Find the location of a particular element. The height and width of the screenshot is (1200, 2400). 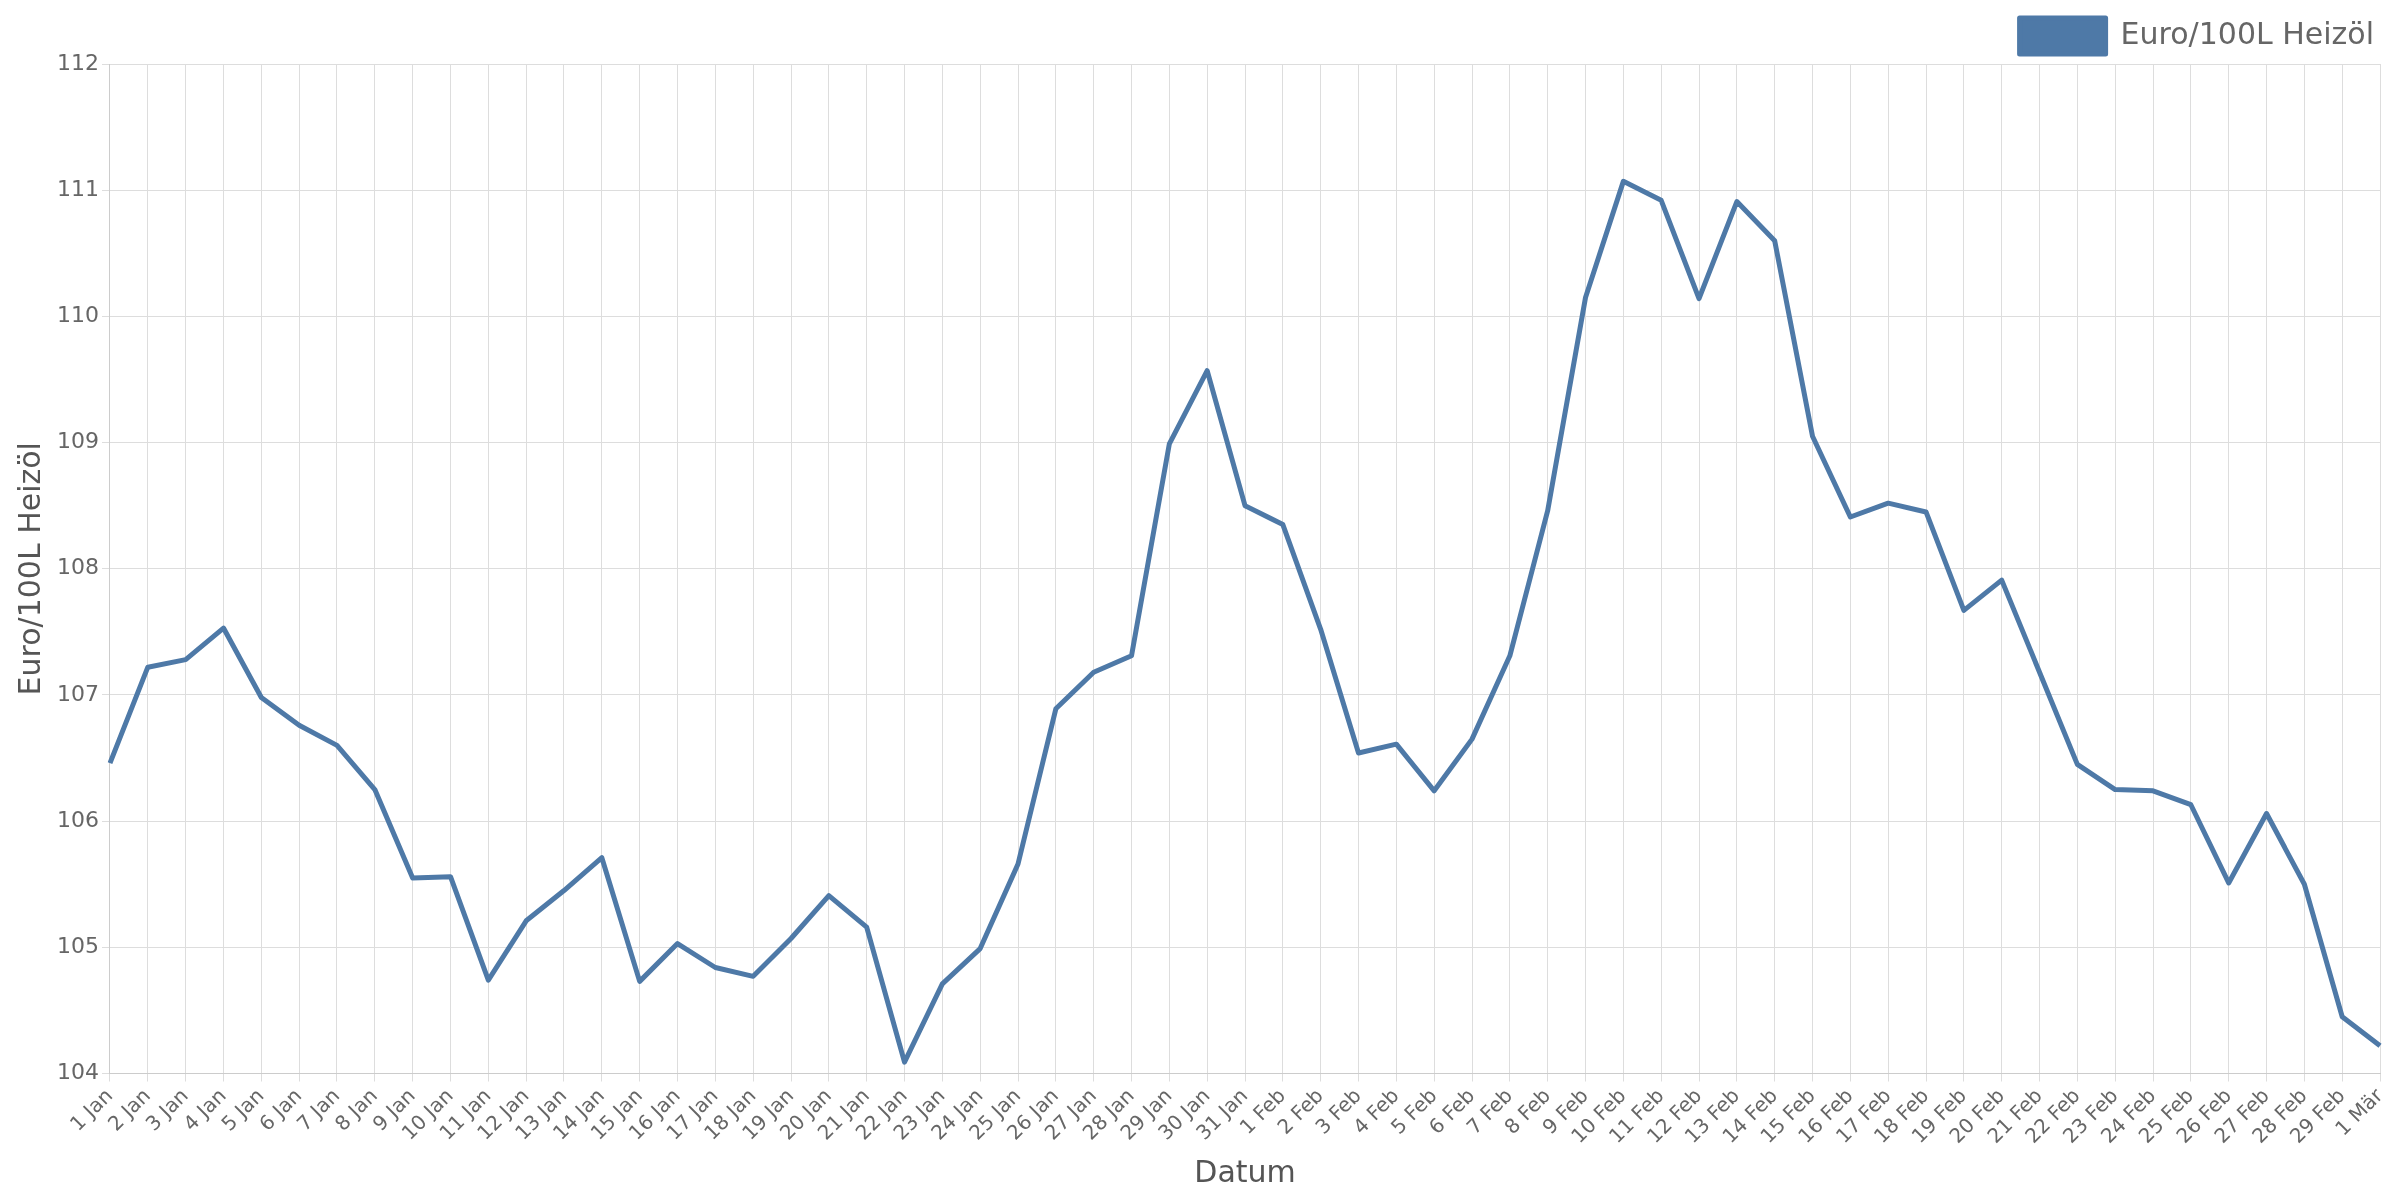

y-tick-label: 112 is located at coordinates (77, 62).